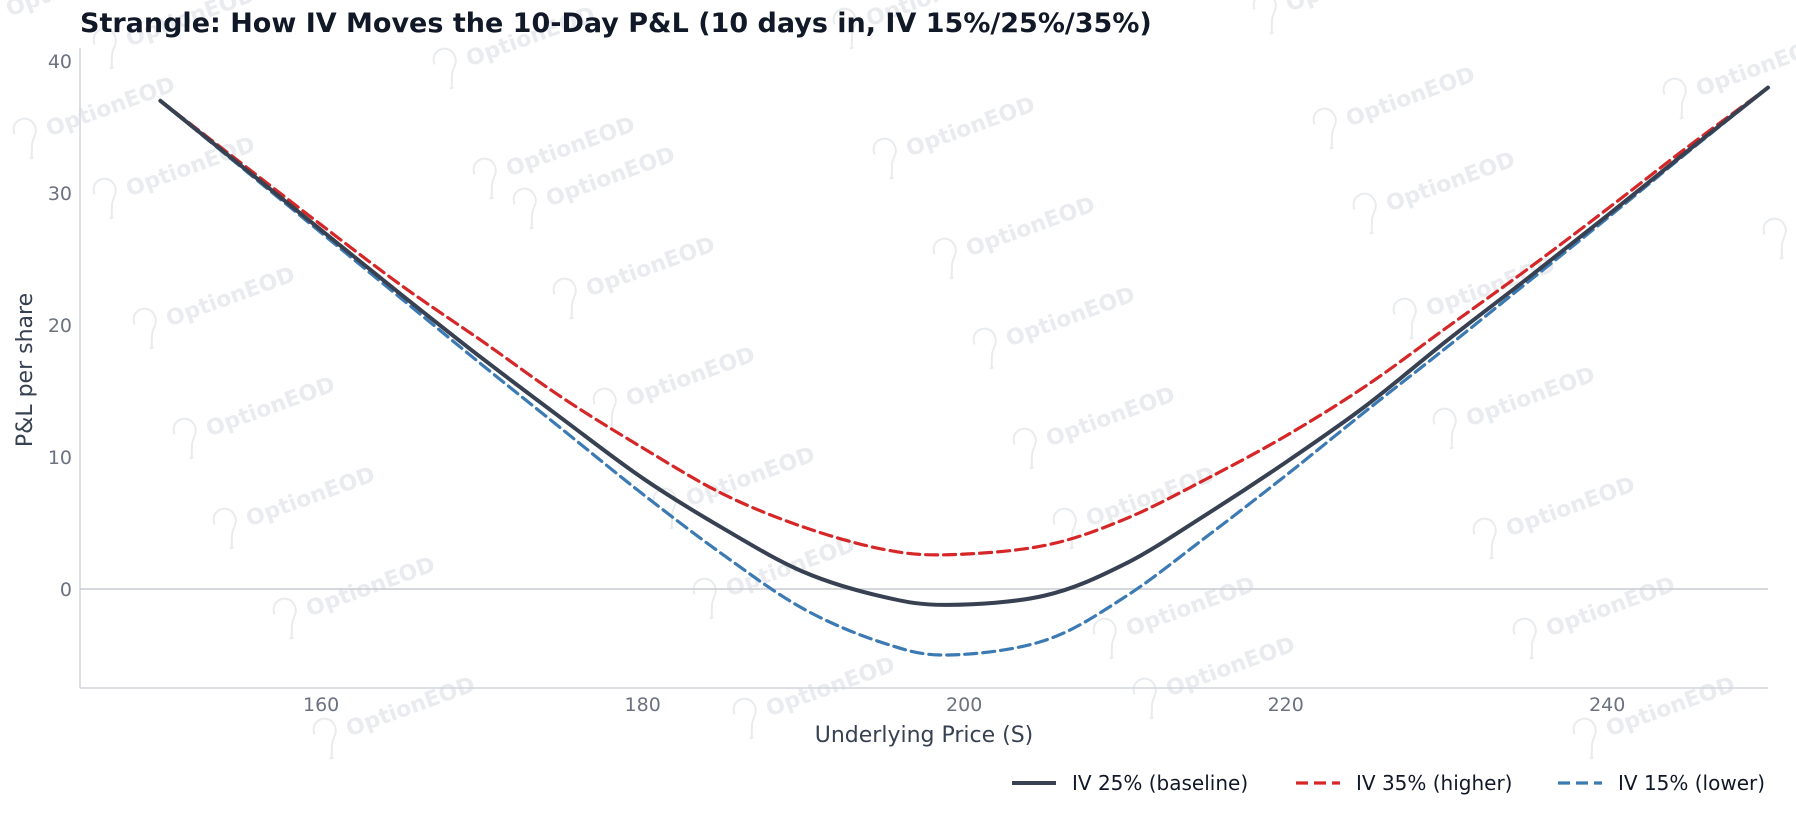 This screenshot has height=823, width=1796. What do you see at coordinates (1286, 705) in the screenshot?
I see `x-tick-label: 220` at bounding box center [1286, 705].